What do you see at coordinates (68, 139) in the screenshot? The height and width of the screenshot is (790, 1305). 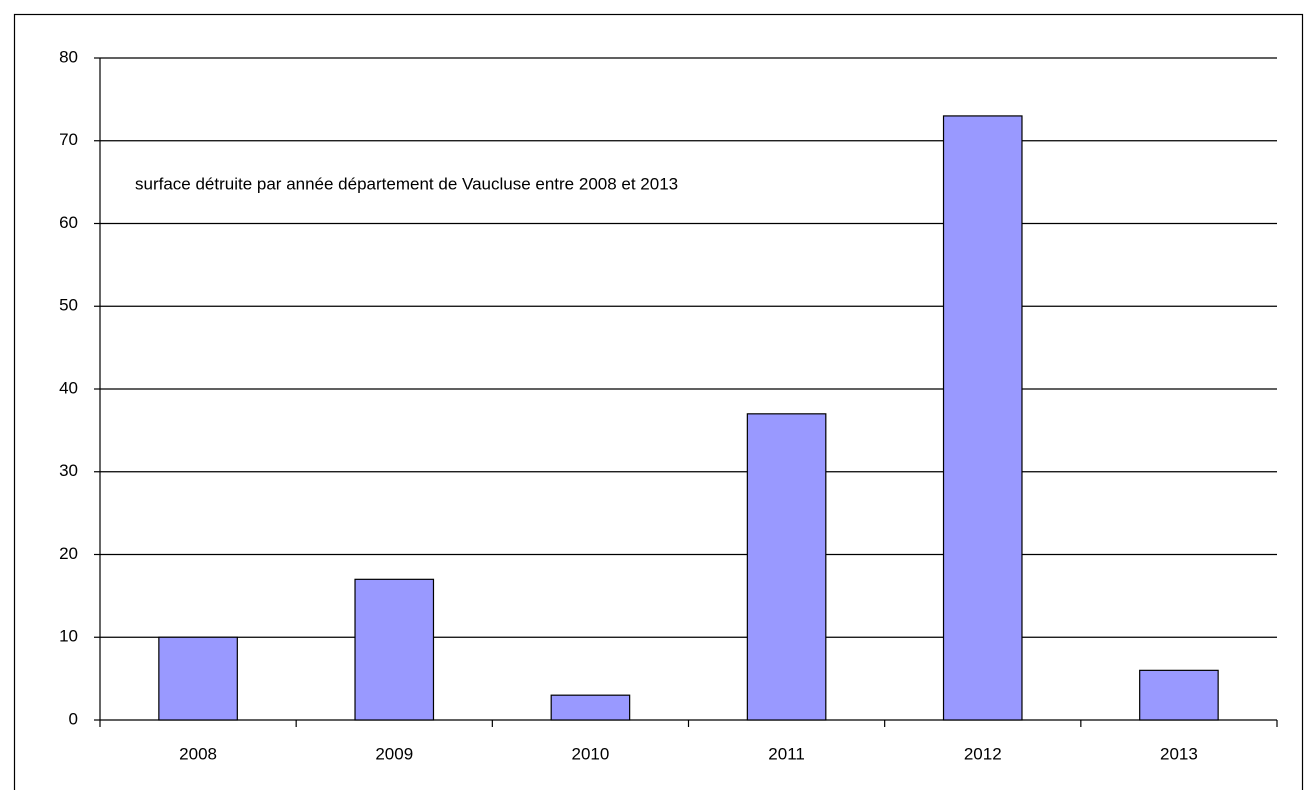 I see `y-tick-label: 70` at bounding box center [68, 139].